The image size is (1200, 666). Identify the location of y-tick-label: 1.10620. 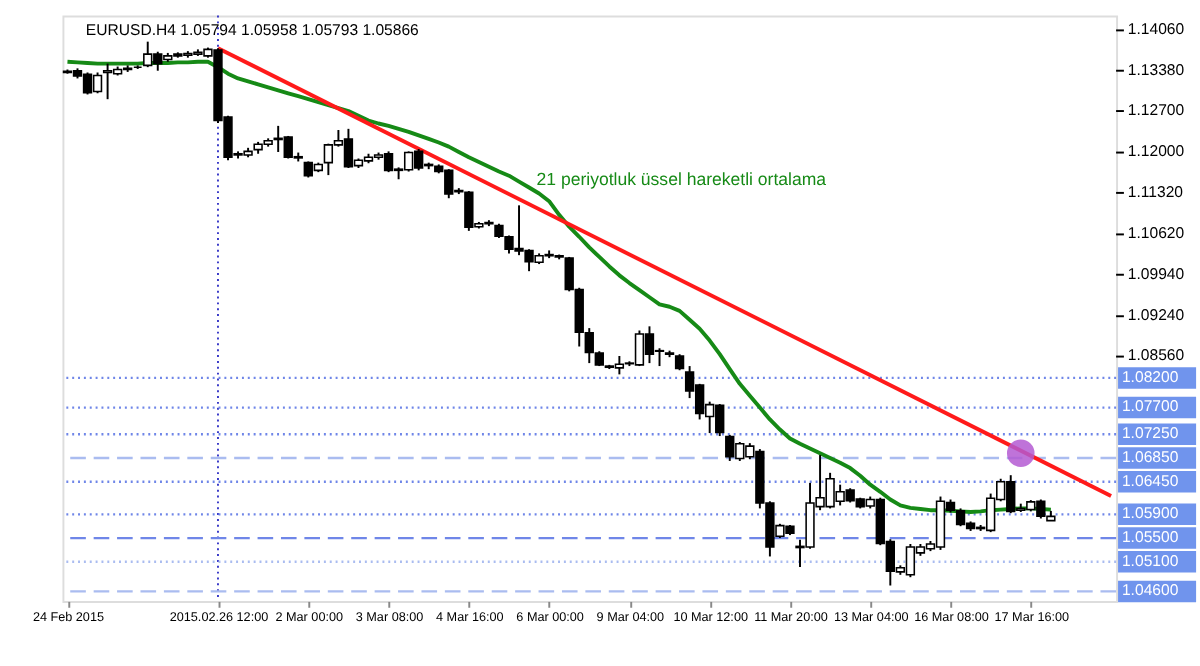
(1156, 233).